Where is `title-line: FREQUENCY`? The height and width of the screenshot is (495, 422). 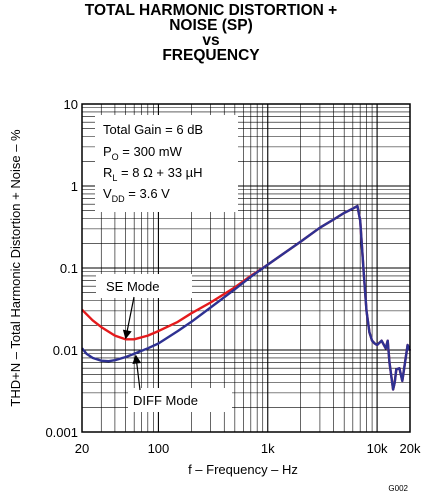
title-line: FREQUENCY is located at coordinates (211, 55).